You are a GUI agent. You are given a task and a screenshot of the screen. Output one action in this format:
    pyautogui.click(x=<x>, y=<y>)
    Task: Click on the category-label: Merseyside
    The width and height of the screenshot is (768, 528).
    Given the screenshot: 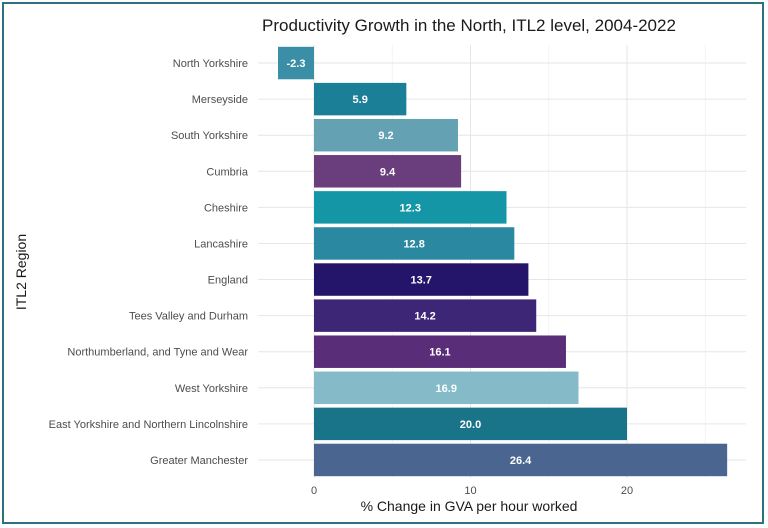 What is the action you would take?
    pyautogui.click(x=220, y=100)
    